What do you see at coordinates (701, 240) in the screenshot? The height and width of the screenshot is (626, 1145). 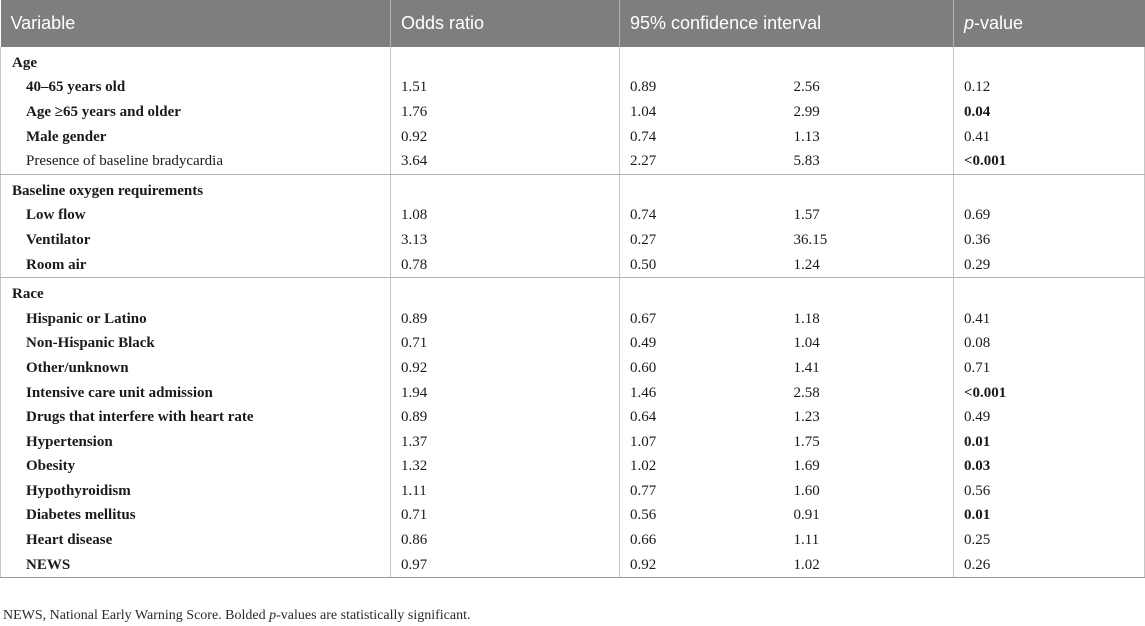 I see `ci-lower-cell: 0.27` at bounding box center [701, 240].